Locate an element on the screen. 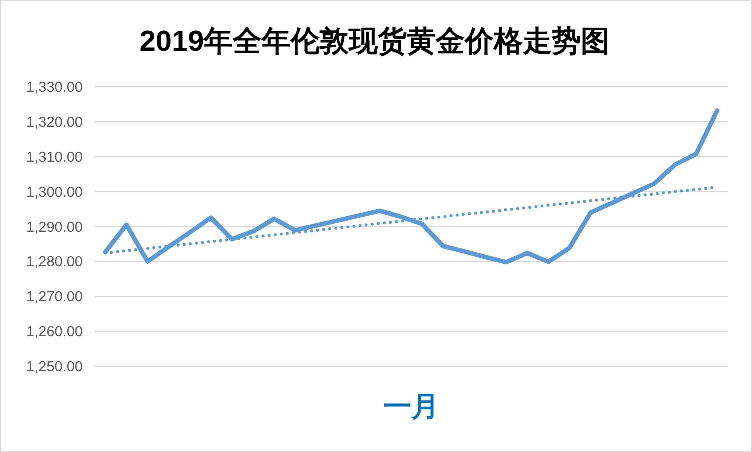 The image size is (752, 452). y-tick-label: 1,330.00 is located at coordinates (54, 88).